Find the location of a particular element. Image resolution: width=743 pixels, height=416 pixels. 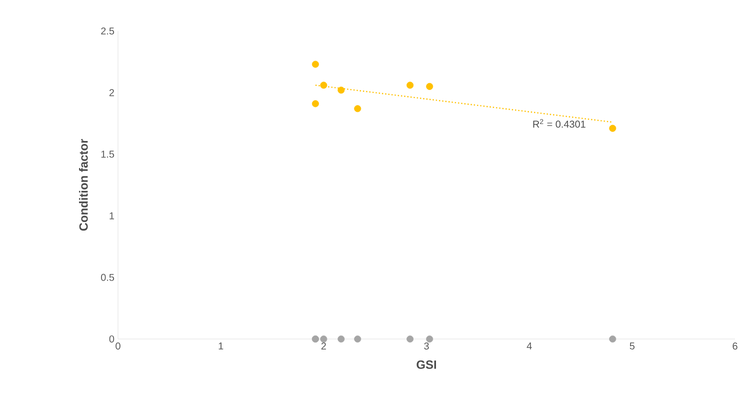

y-tick-label: 1.5 is located at coordinates (107, 154).